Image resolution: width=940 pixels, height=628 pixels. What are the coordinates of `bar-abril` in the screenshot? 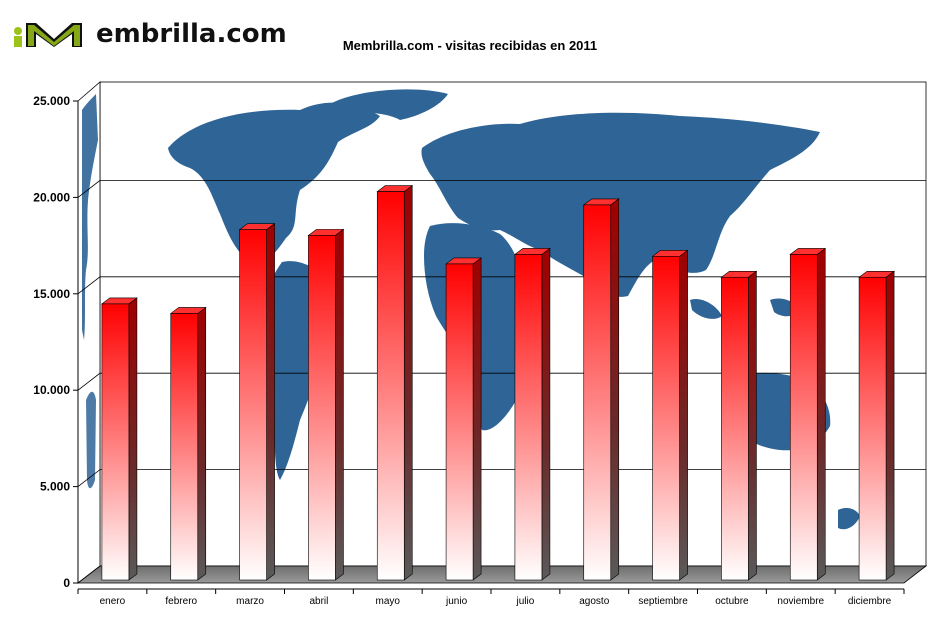 It's located at (326, 404).